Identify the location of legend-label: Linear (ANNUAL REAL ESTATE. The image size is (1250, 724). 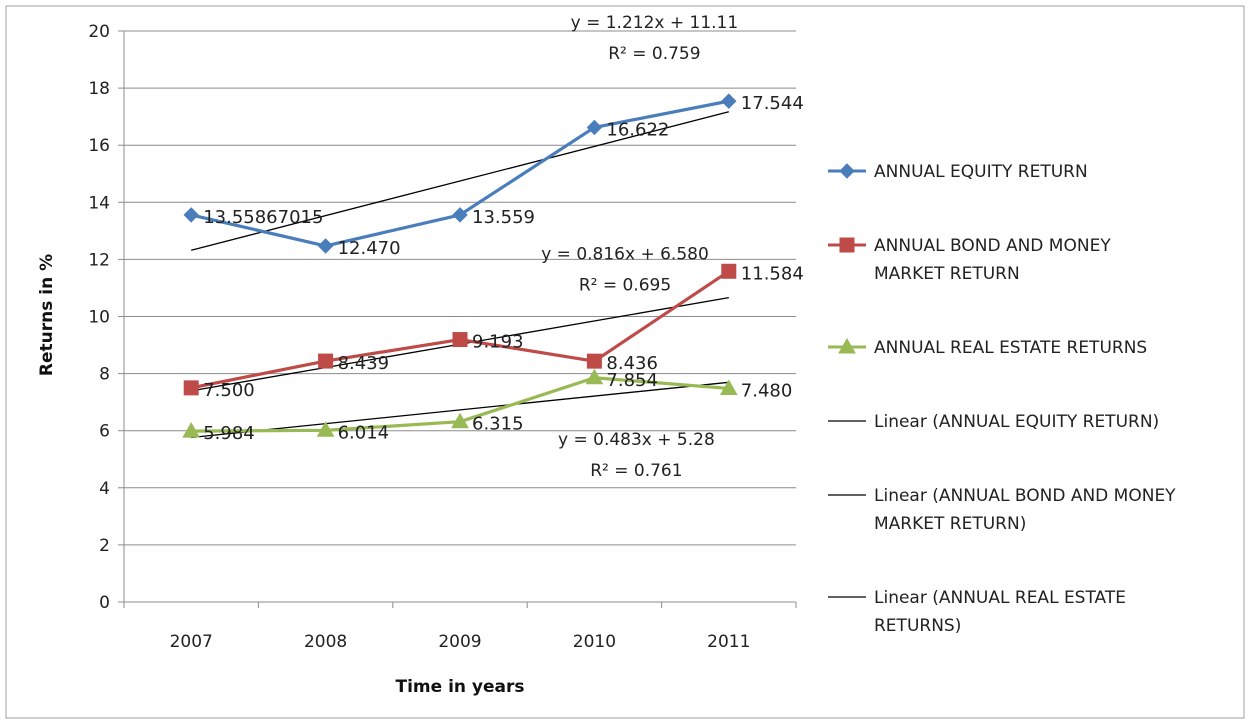
(1000, 598).